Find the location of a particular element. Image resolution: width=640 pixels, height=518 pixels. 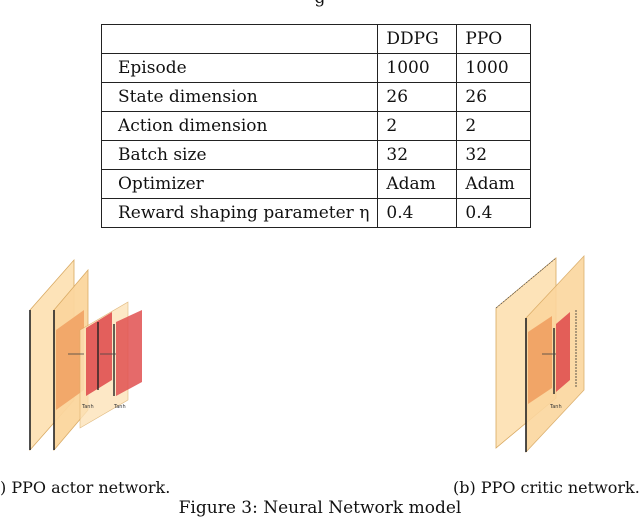

table-cell: Batch size is located at coordinates (239, 155).